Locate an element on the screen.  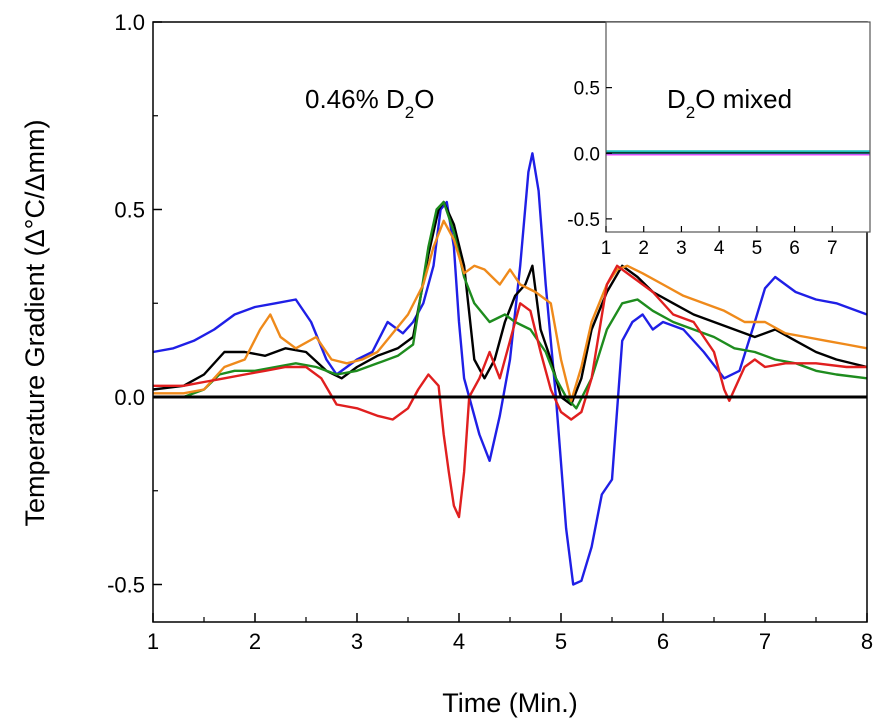
inset-x-tick-label: 5 is located at coordinates (757, 248).